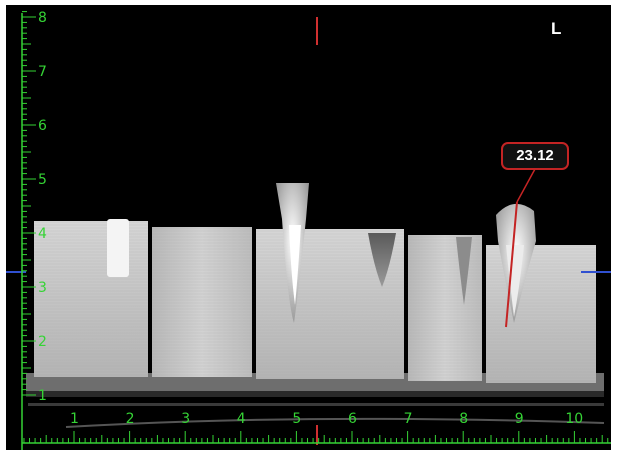 Image resolution: width=617 pixels, height=457 pixels. Describe the element at coordinates (42, 18) in the screenshot. I see `vertical-ruler-label: 8` at that location.